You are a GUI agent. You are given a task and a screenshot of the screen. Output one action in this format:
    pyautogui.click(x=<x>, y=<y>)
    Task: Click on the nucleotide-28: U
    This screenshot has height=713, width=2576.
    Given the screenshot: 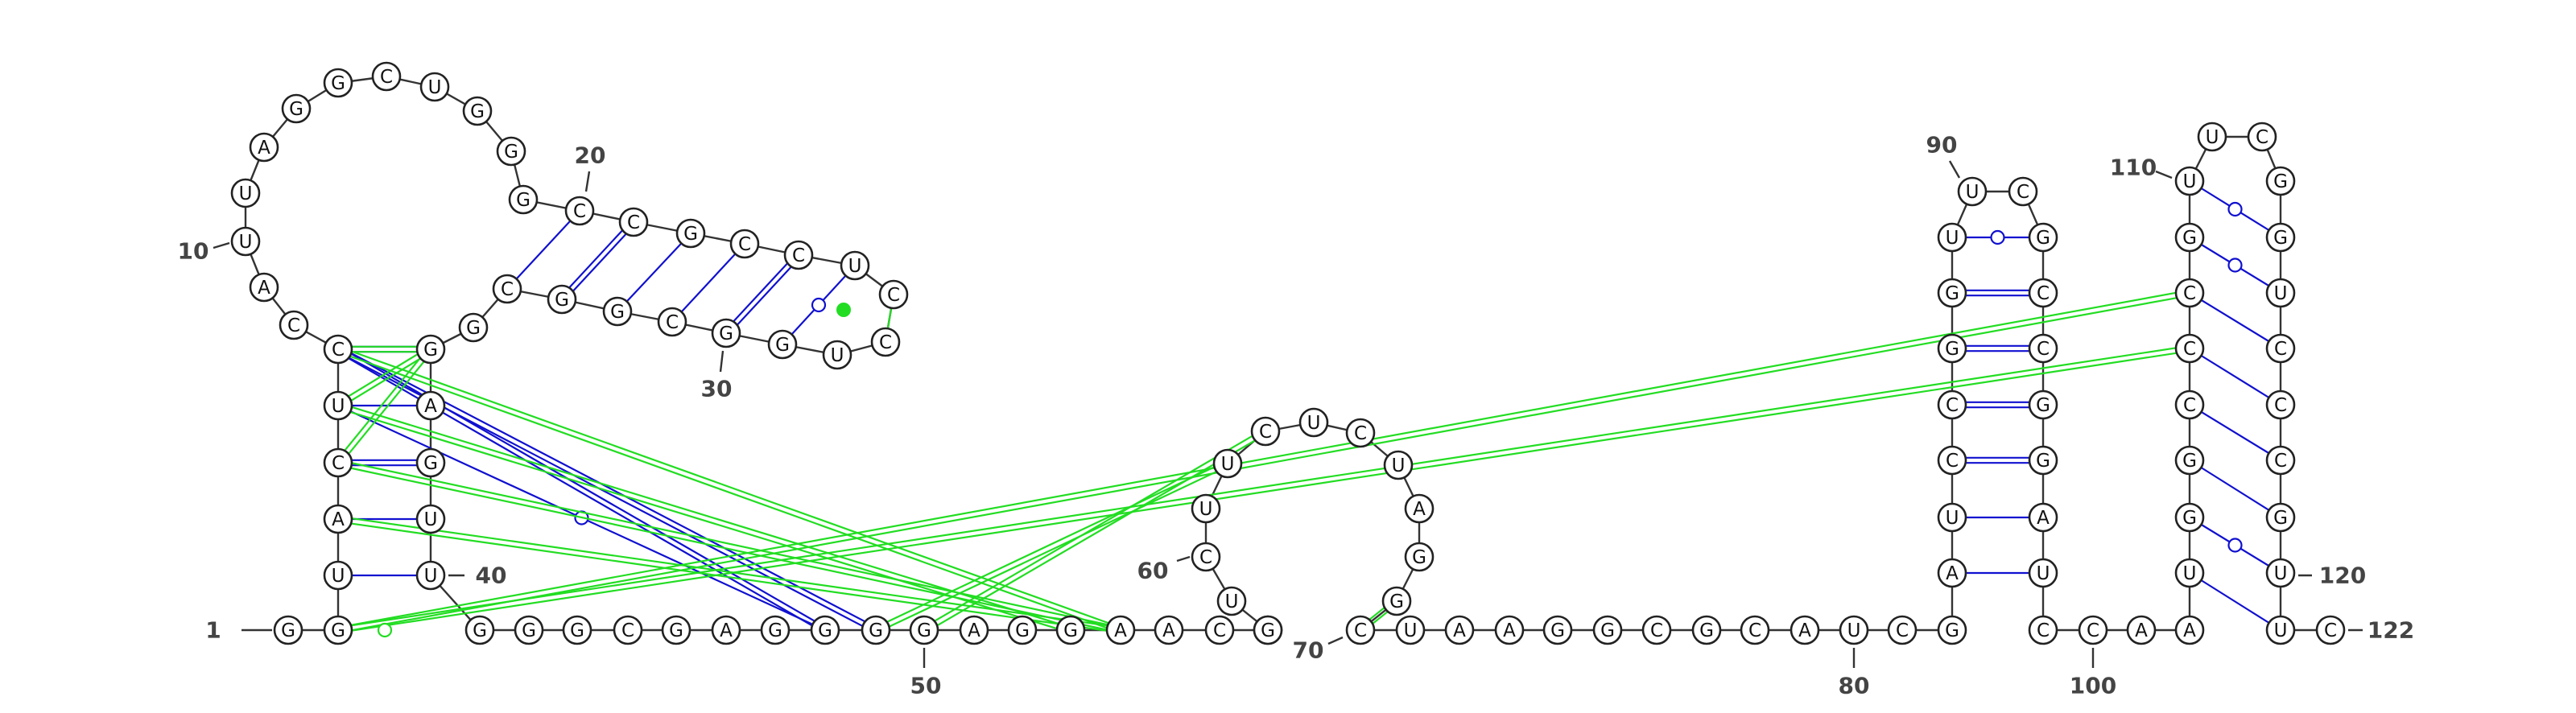 What is the action you would take?
    pyautogui.click(x=837, y=355)
    